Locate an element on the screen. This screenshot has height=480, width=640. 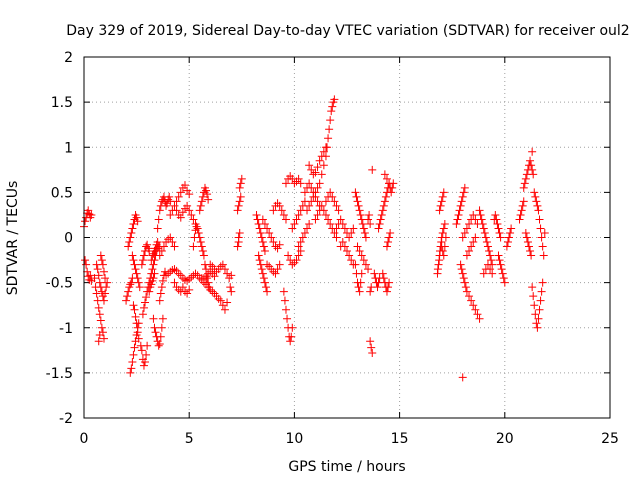
x-tick-label: 15 is located at coordinates (400, 439).